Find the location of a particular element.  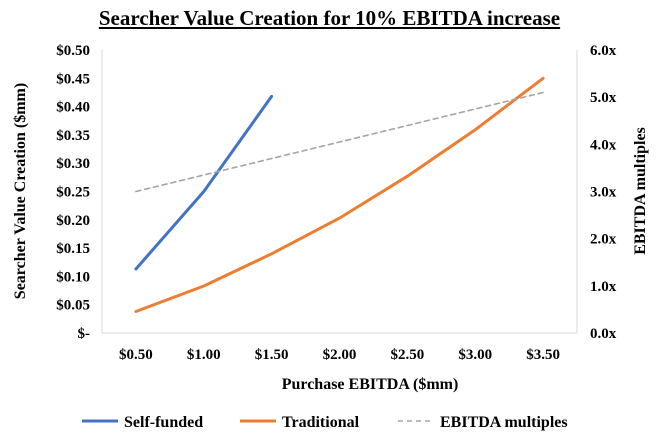

y-tick-label: $0.35 is located at coordinates (73, 136).